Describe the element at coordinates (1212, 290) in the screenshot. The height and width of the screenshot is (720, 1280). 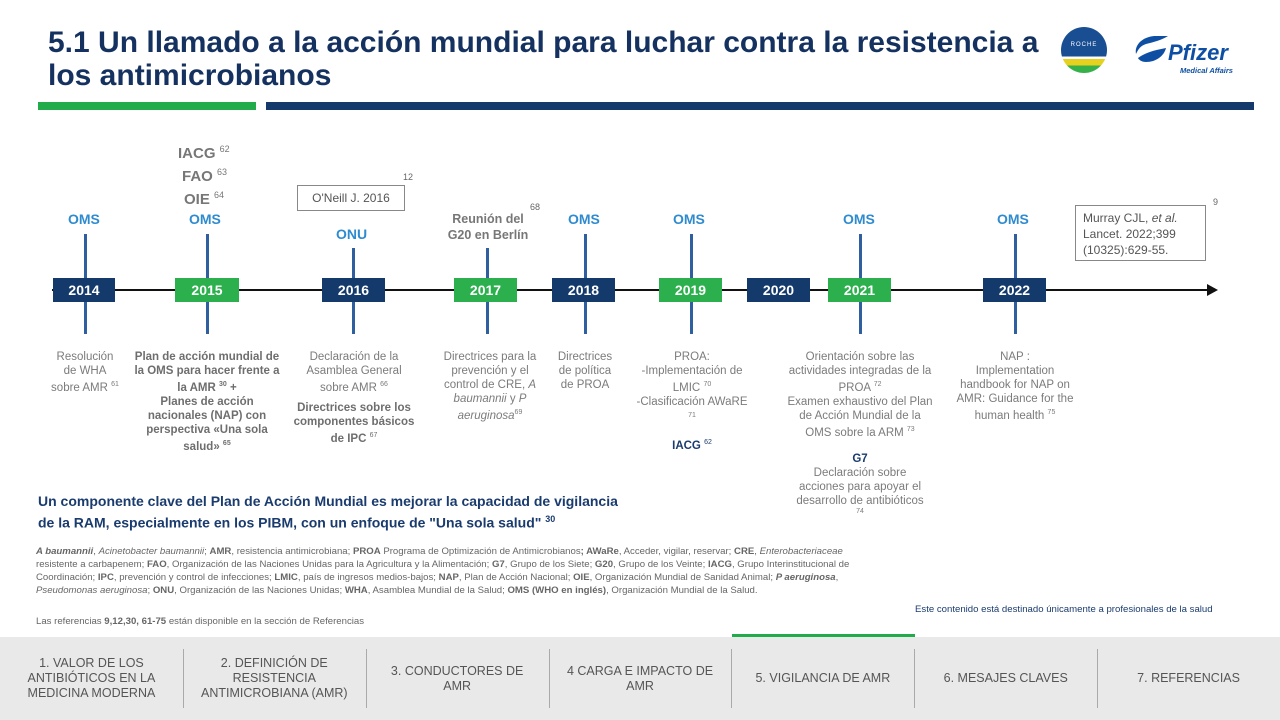
I see `timeline-arrow-icon` at that location.